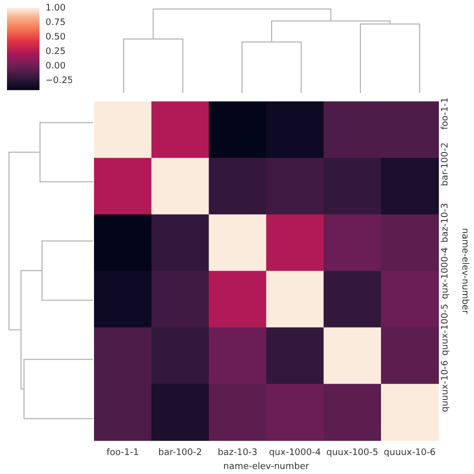  What do you see at coordinates (445, 223) in the screenshot?
I see `y-tick-label: baz-10-3` at bounding box center [445, 223].